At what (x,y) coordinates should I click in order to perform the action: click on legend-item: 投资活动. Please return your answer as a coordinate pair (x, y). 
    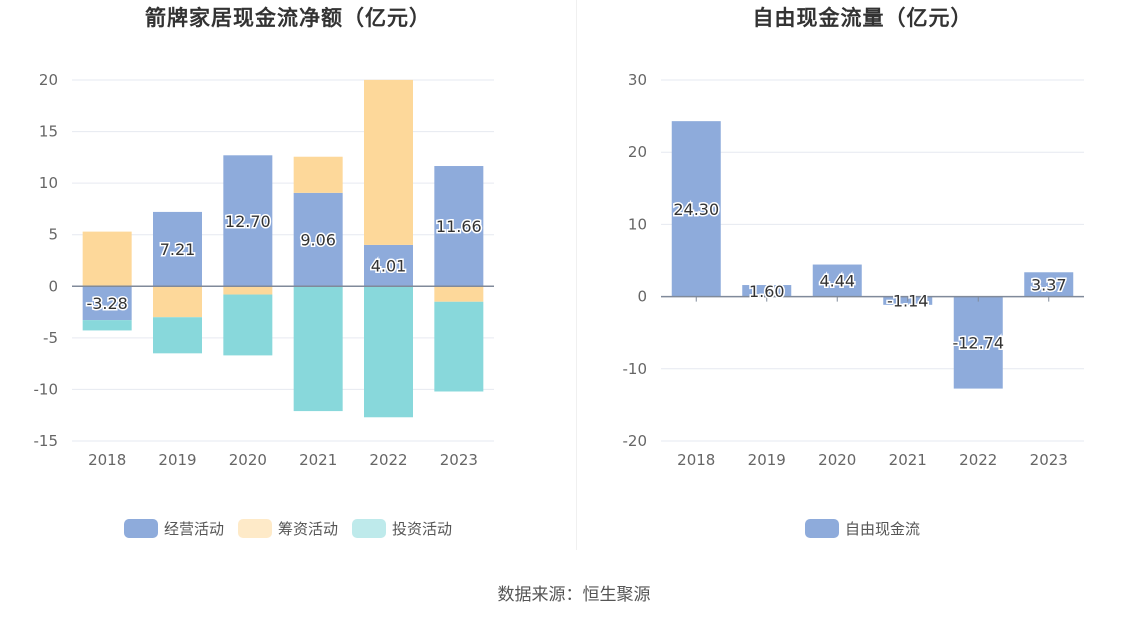
    Looking at the image, I should click on (402, 528).